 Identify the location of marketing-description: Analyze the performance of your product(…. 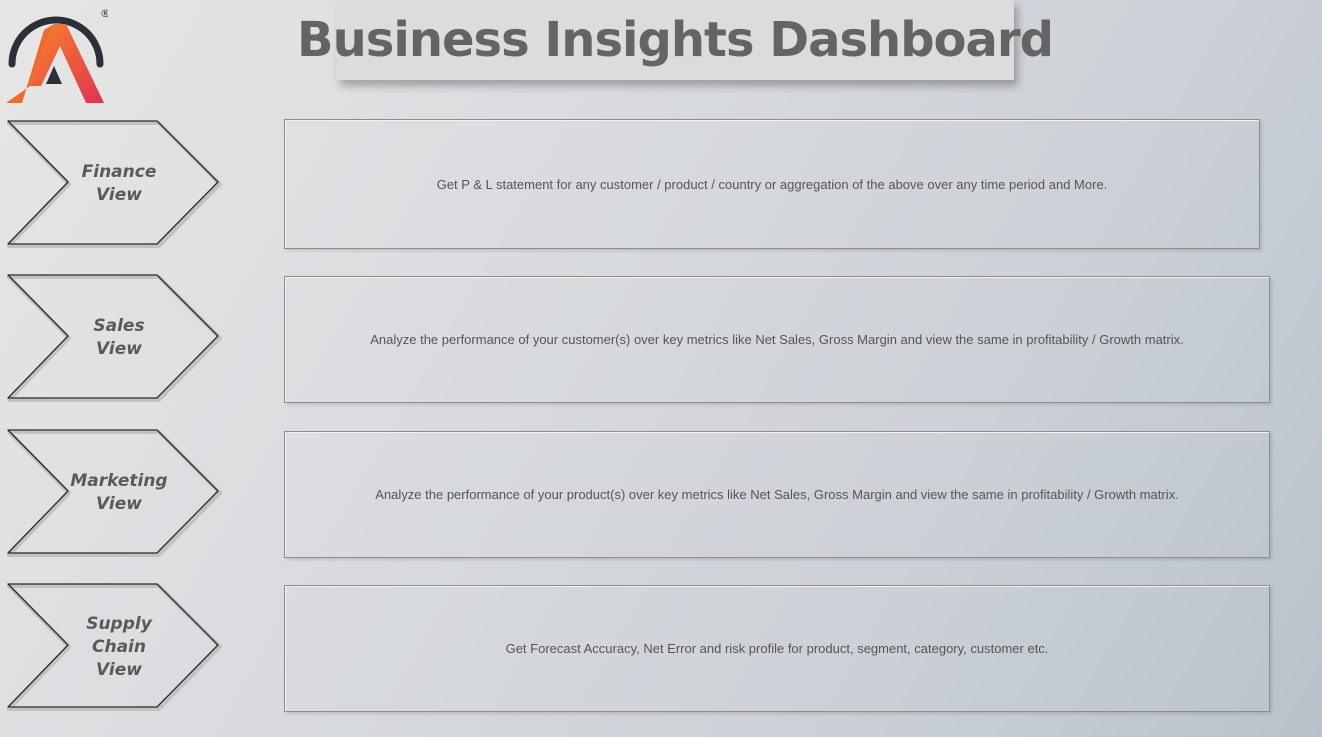
(777, 494).